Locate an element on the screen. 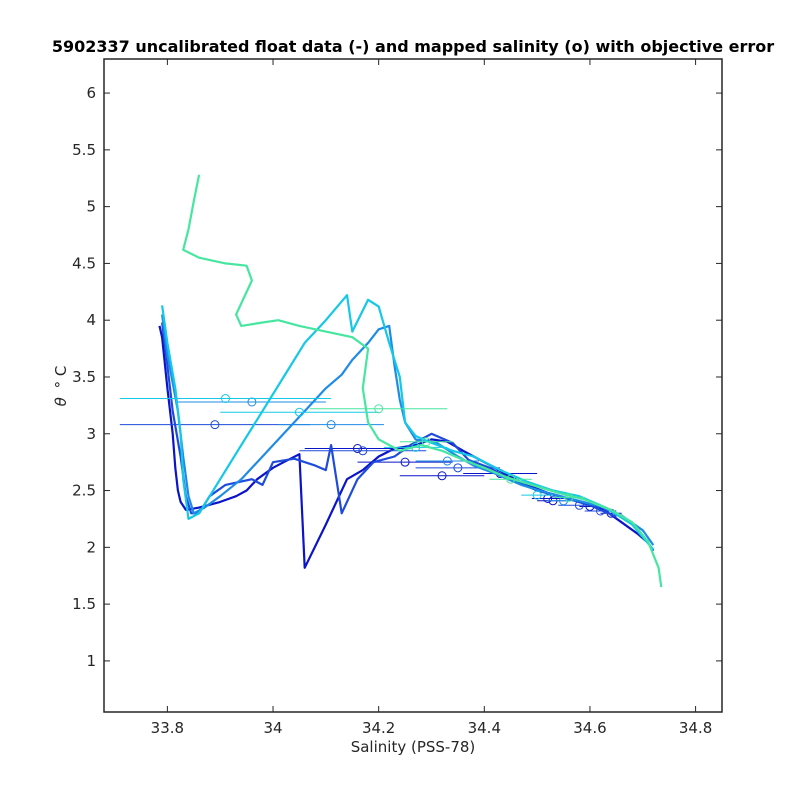  y-tick-label: 6 is located at coordinates (91, 93).